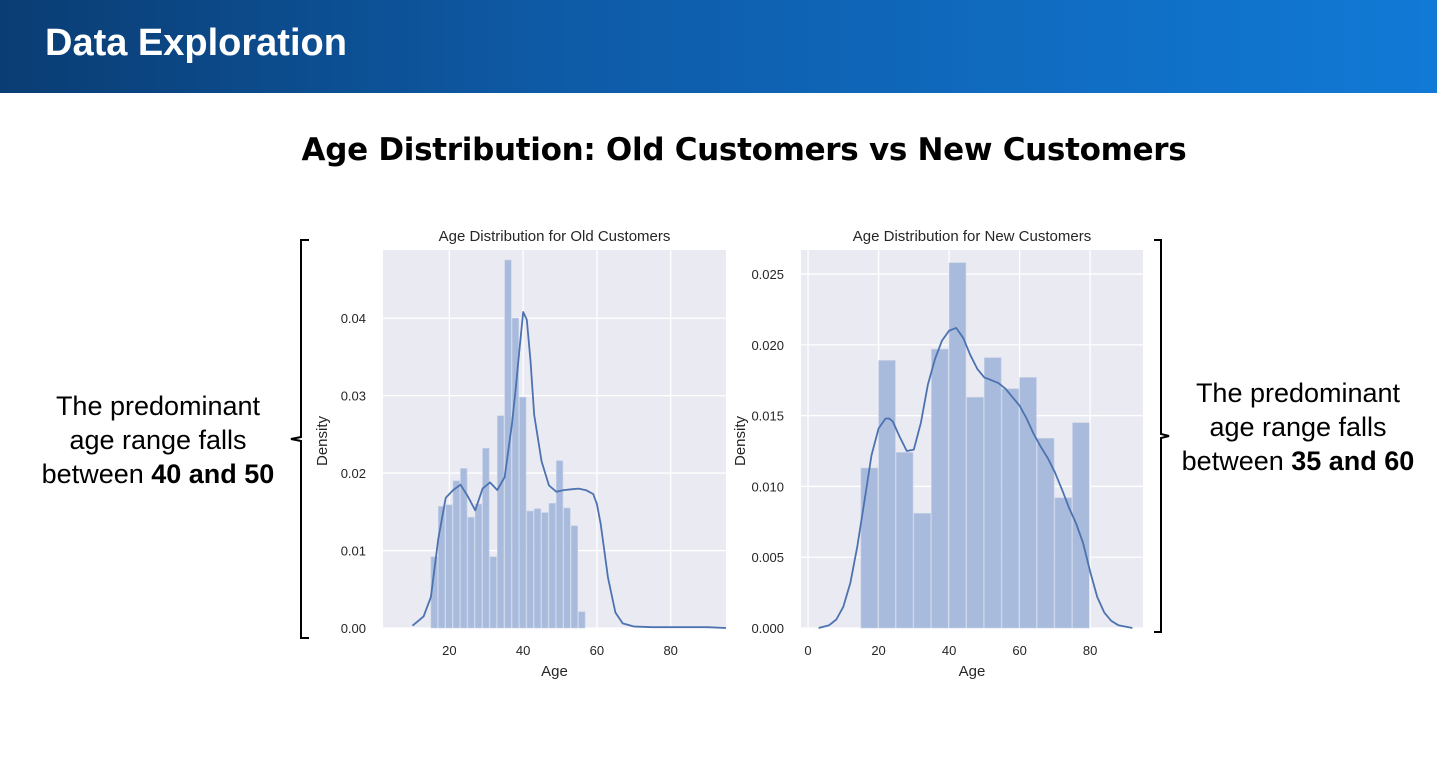 The width and height of the screenshot is (1437, 771). I want to click on y-tick-label: 0.01, so click(353, 551).